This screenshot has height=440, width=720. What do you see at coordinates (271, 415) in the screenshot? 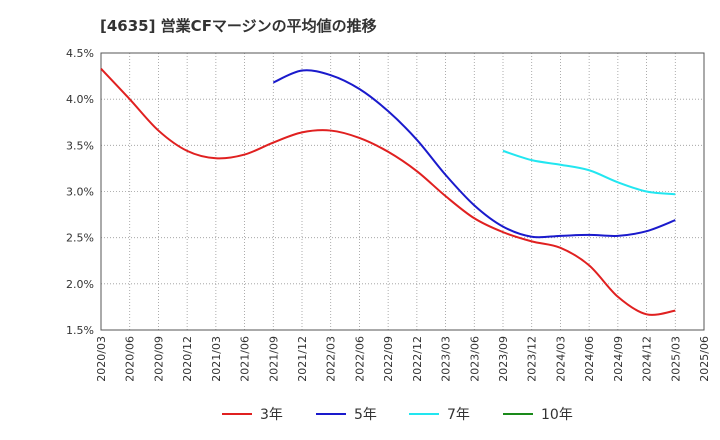
I see `legend-label-0: 3年` at bounding box center [271, 415].